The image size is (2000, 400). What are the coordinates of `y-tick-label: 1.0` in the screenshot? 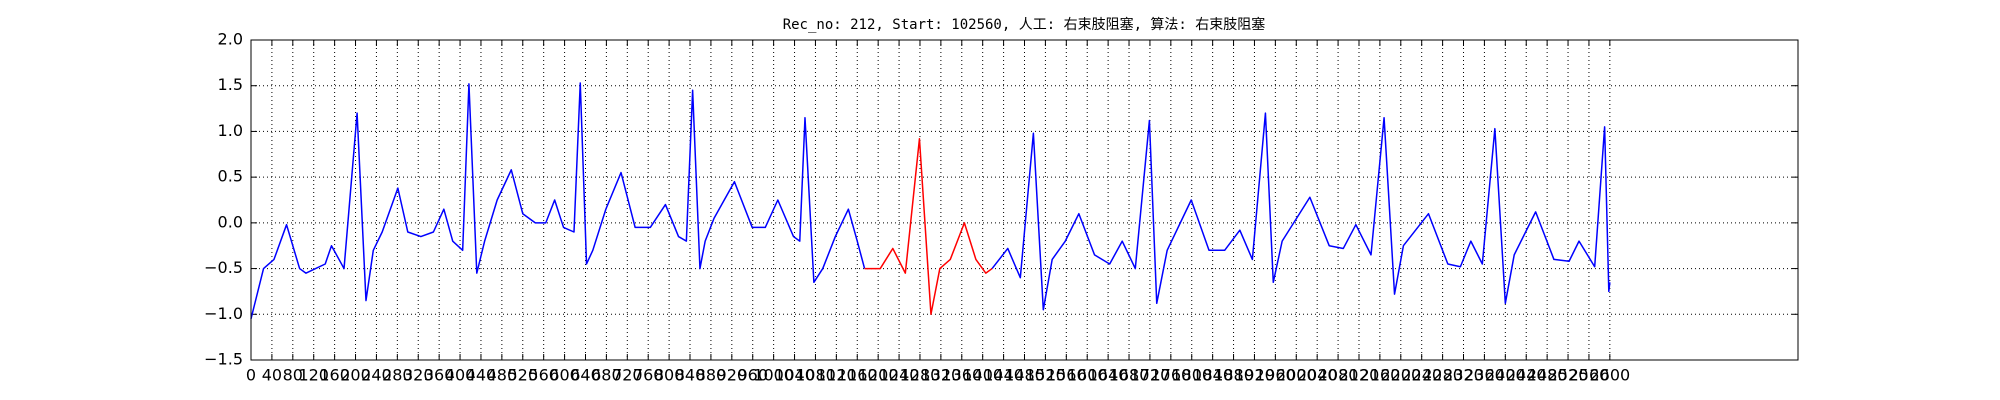 It's located at (230, 130).